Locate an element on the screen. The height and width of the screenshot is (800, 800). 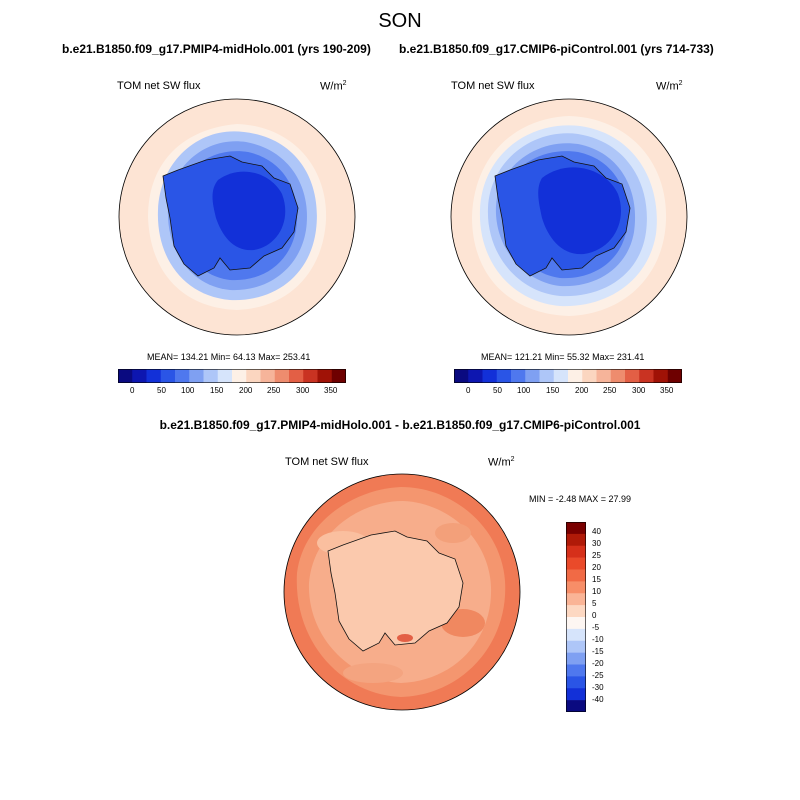
diff-tick: 0 is located at coordinates (594, 615).